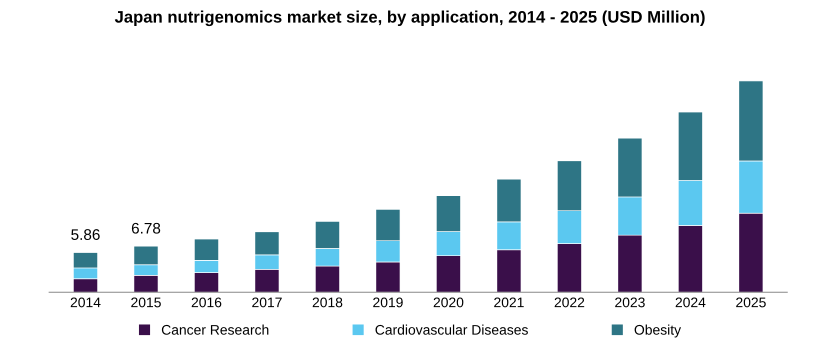 The width and height of the screenshot is (820, 350). Describe the element at coordinates (691, 302) in the screenshot. I see `x-tick-label: 2024` at that location.